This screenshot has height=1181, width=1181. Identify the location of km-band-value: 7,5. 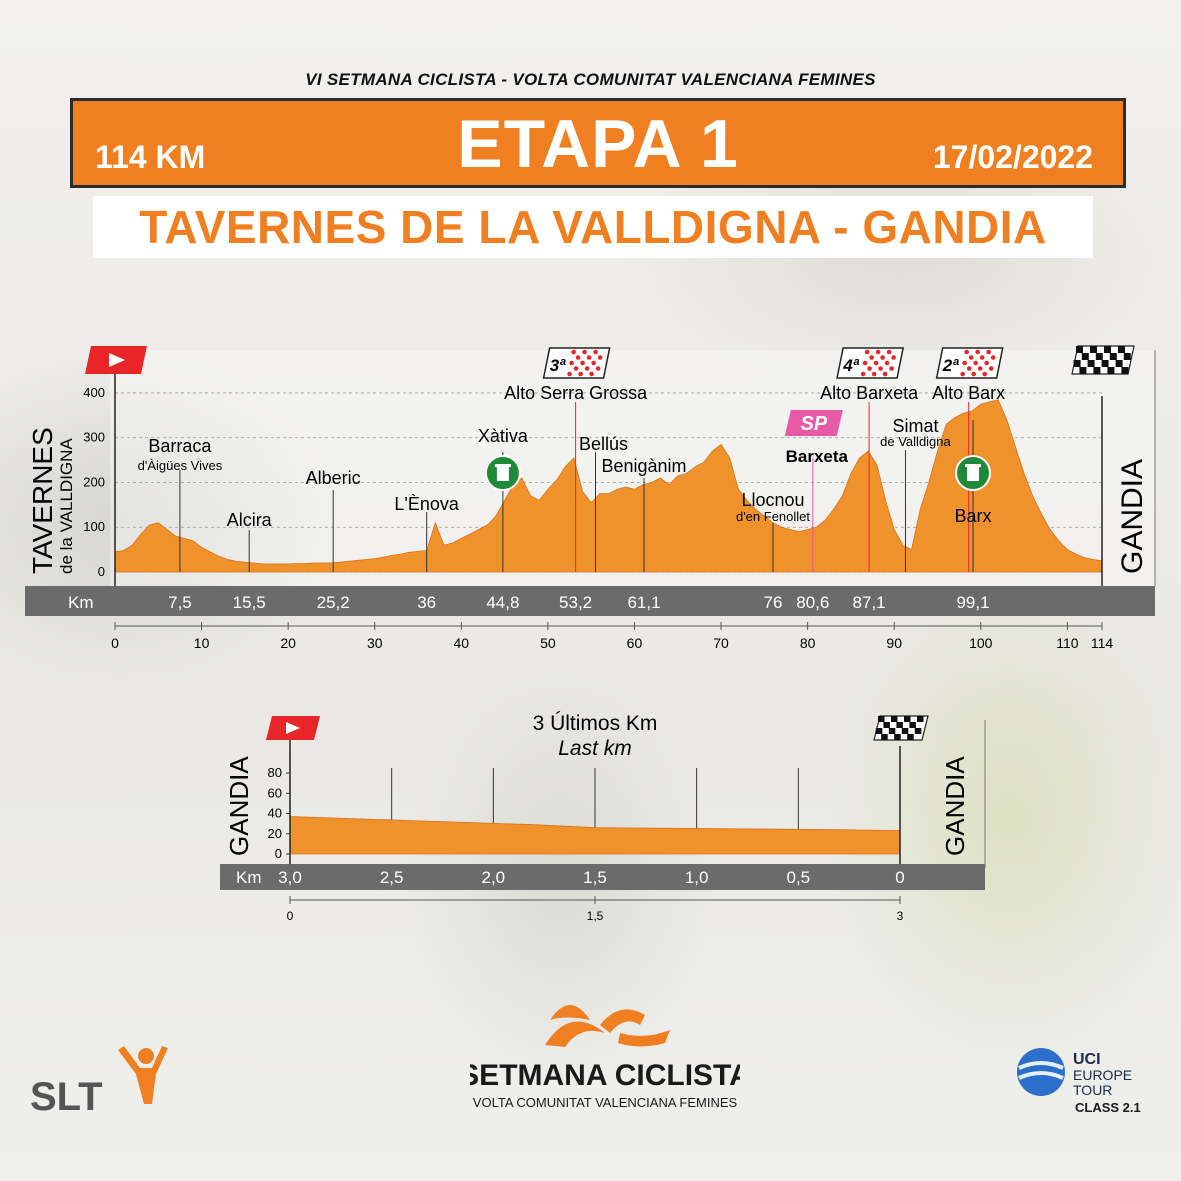
(180, 602).